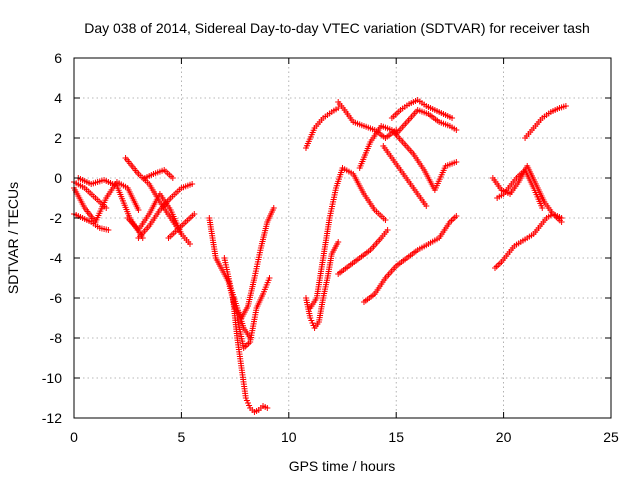  Describe the element at coordinates (52, 418) in the screenshot. I see `y-tick-label: -12` at that location.